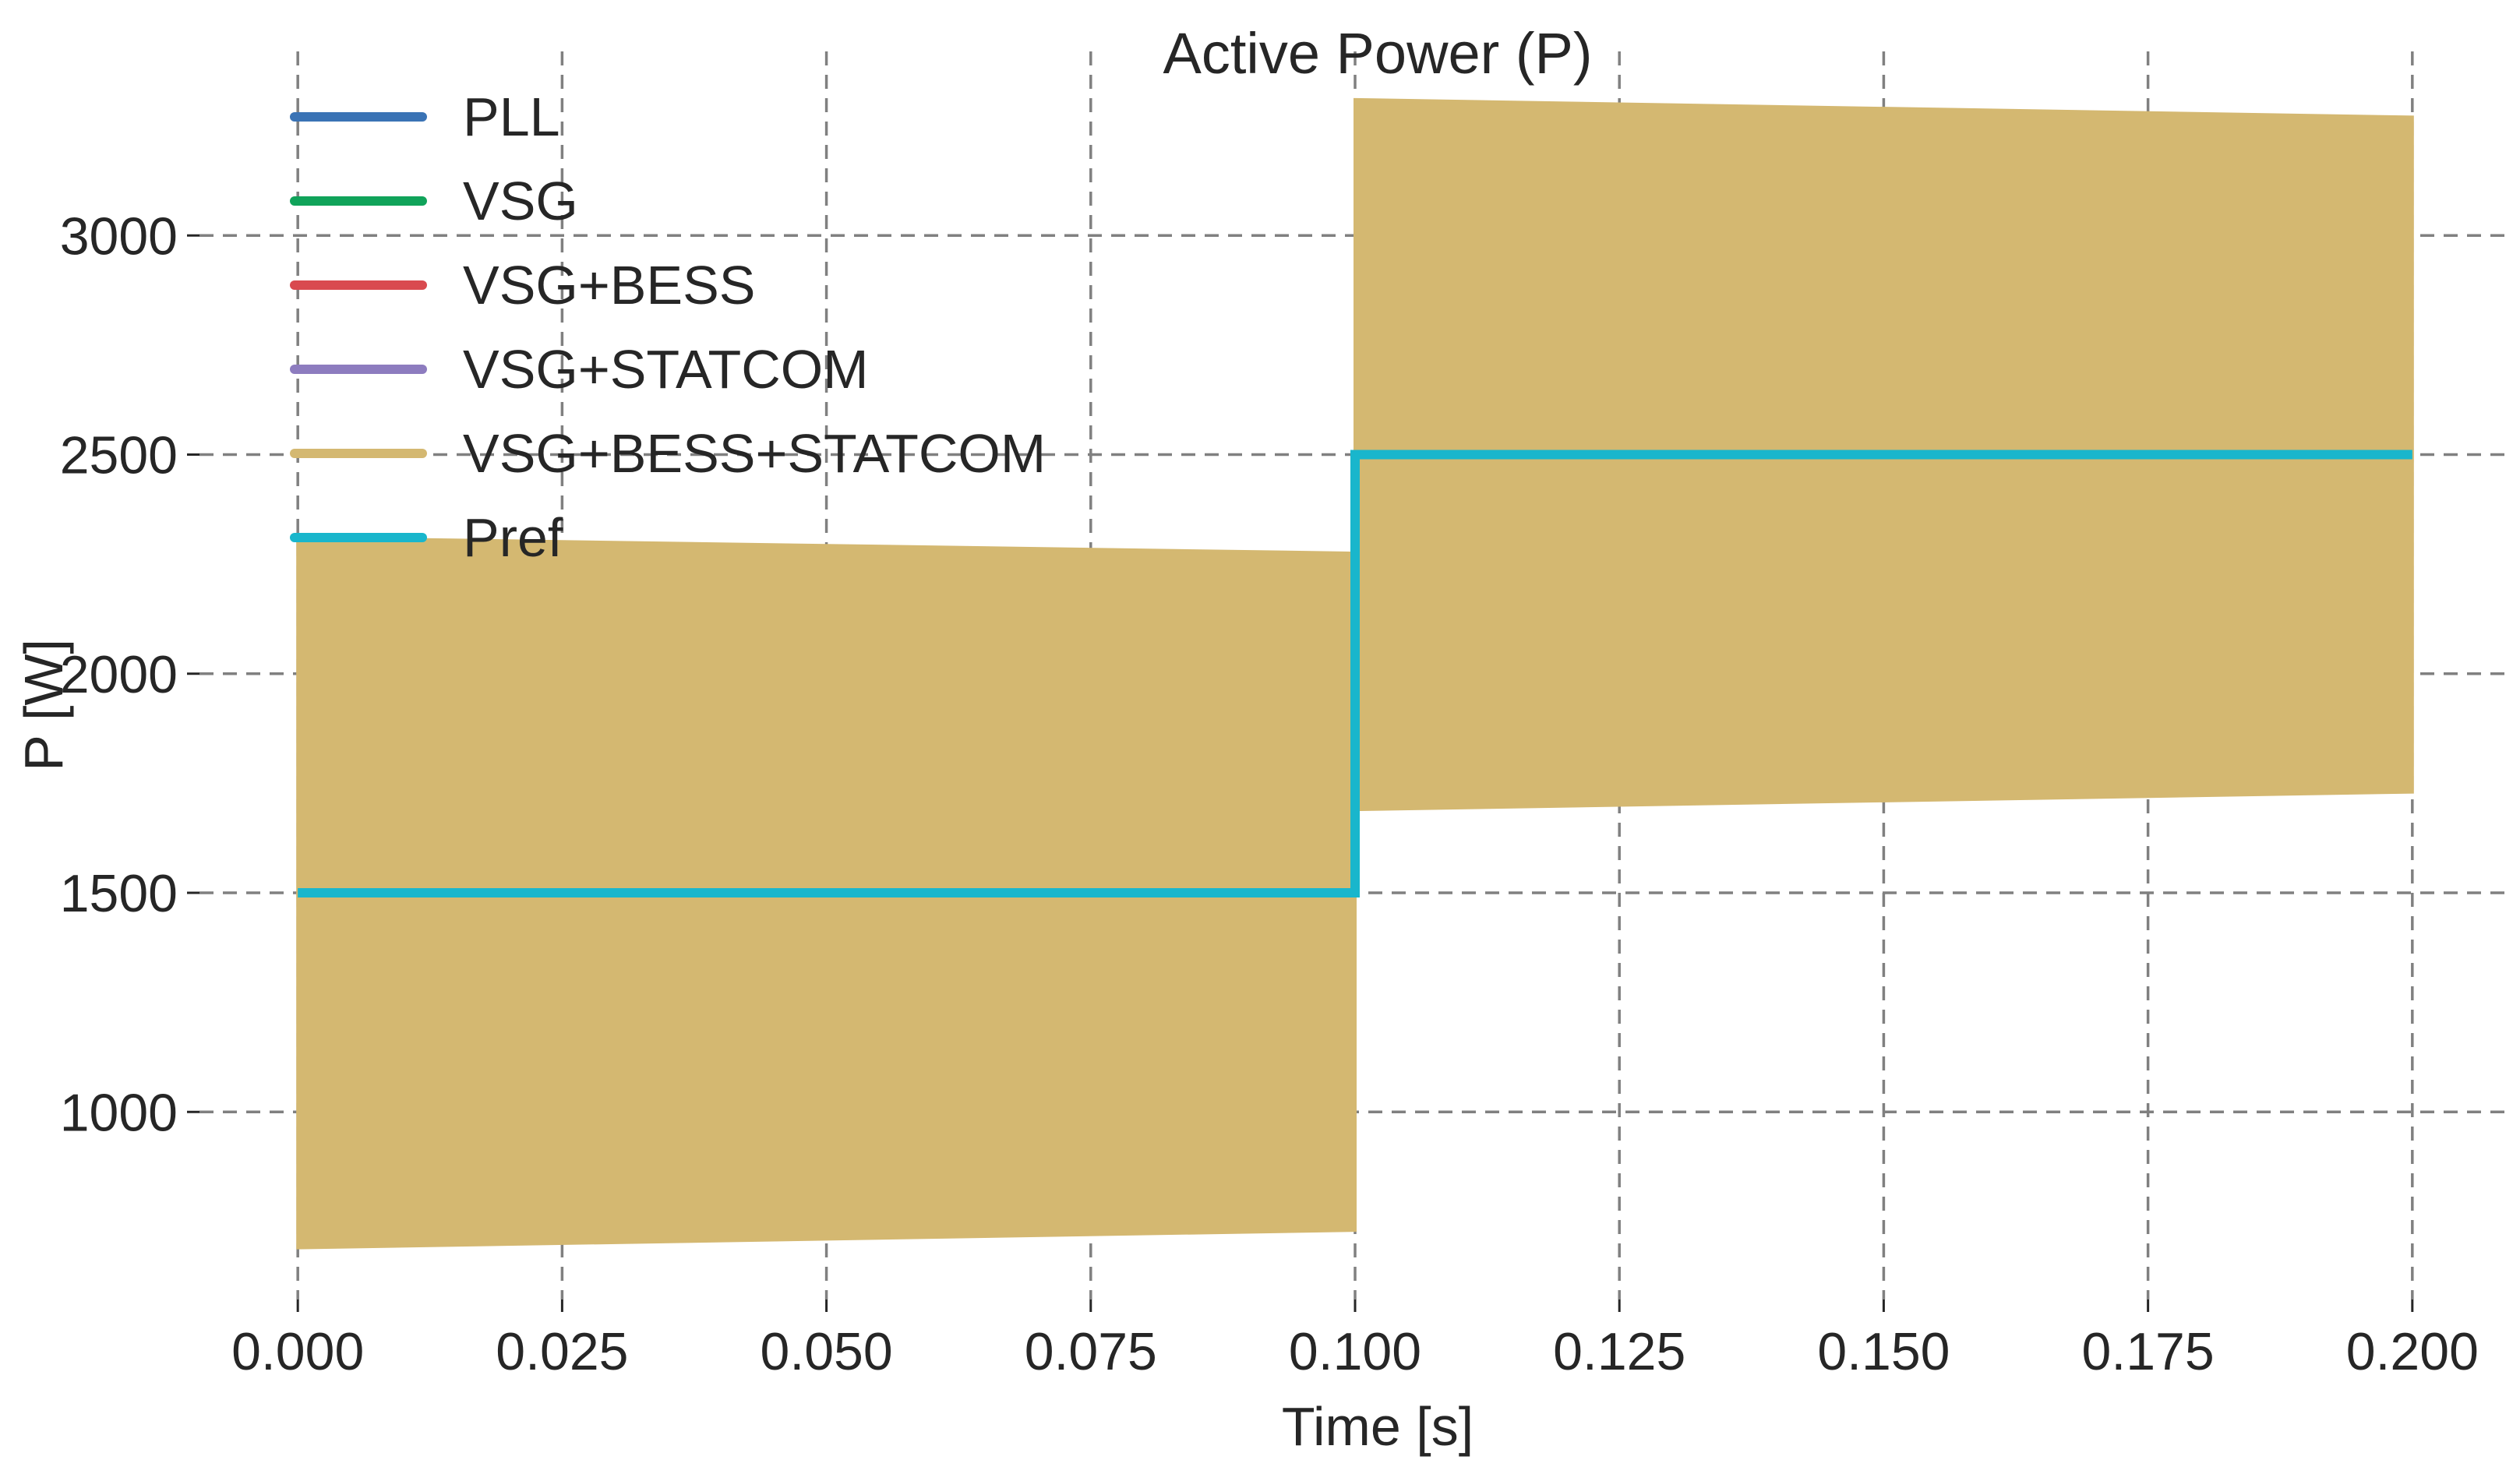  What do you see at coordinates (2413, 1351) in the screenshot?
I see `x-tick-label-8: 0.200` at bounding box center [2413, 1351].